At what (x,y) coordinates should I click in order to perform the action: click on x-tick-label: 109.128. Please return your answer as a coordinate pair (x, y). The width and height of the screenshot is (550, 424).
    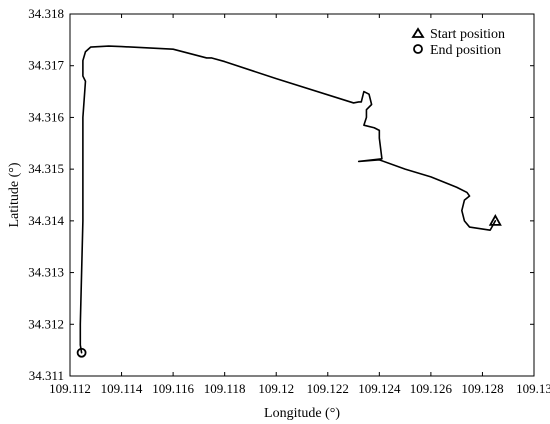
    Looking at the image, I should click on (482, 388).